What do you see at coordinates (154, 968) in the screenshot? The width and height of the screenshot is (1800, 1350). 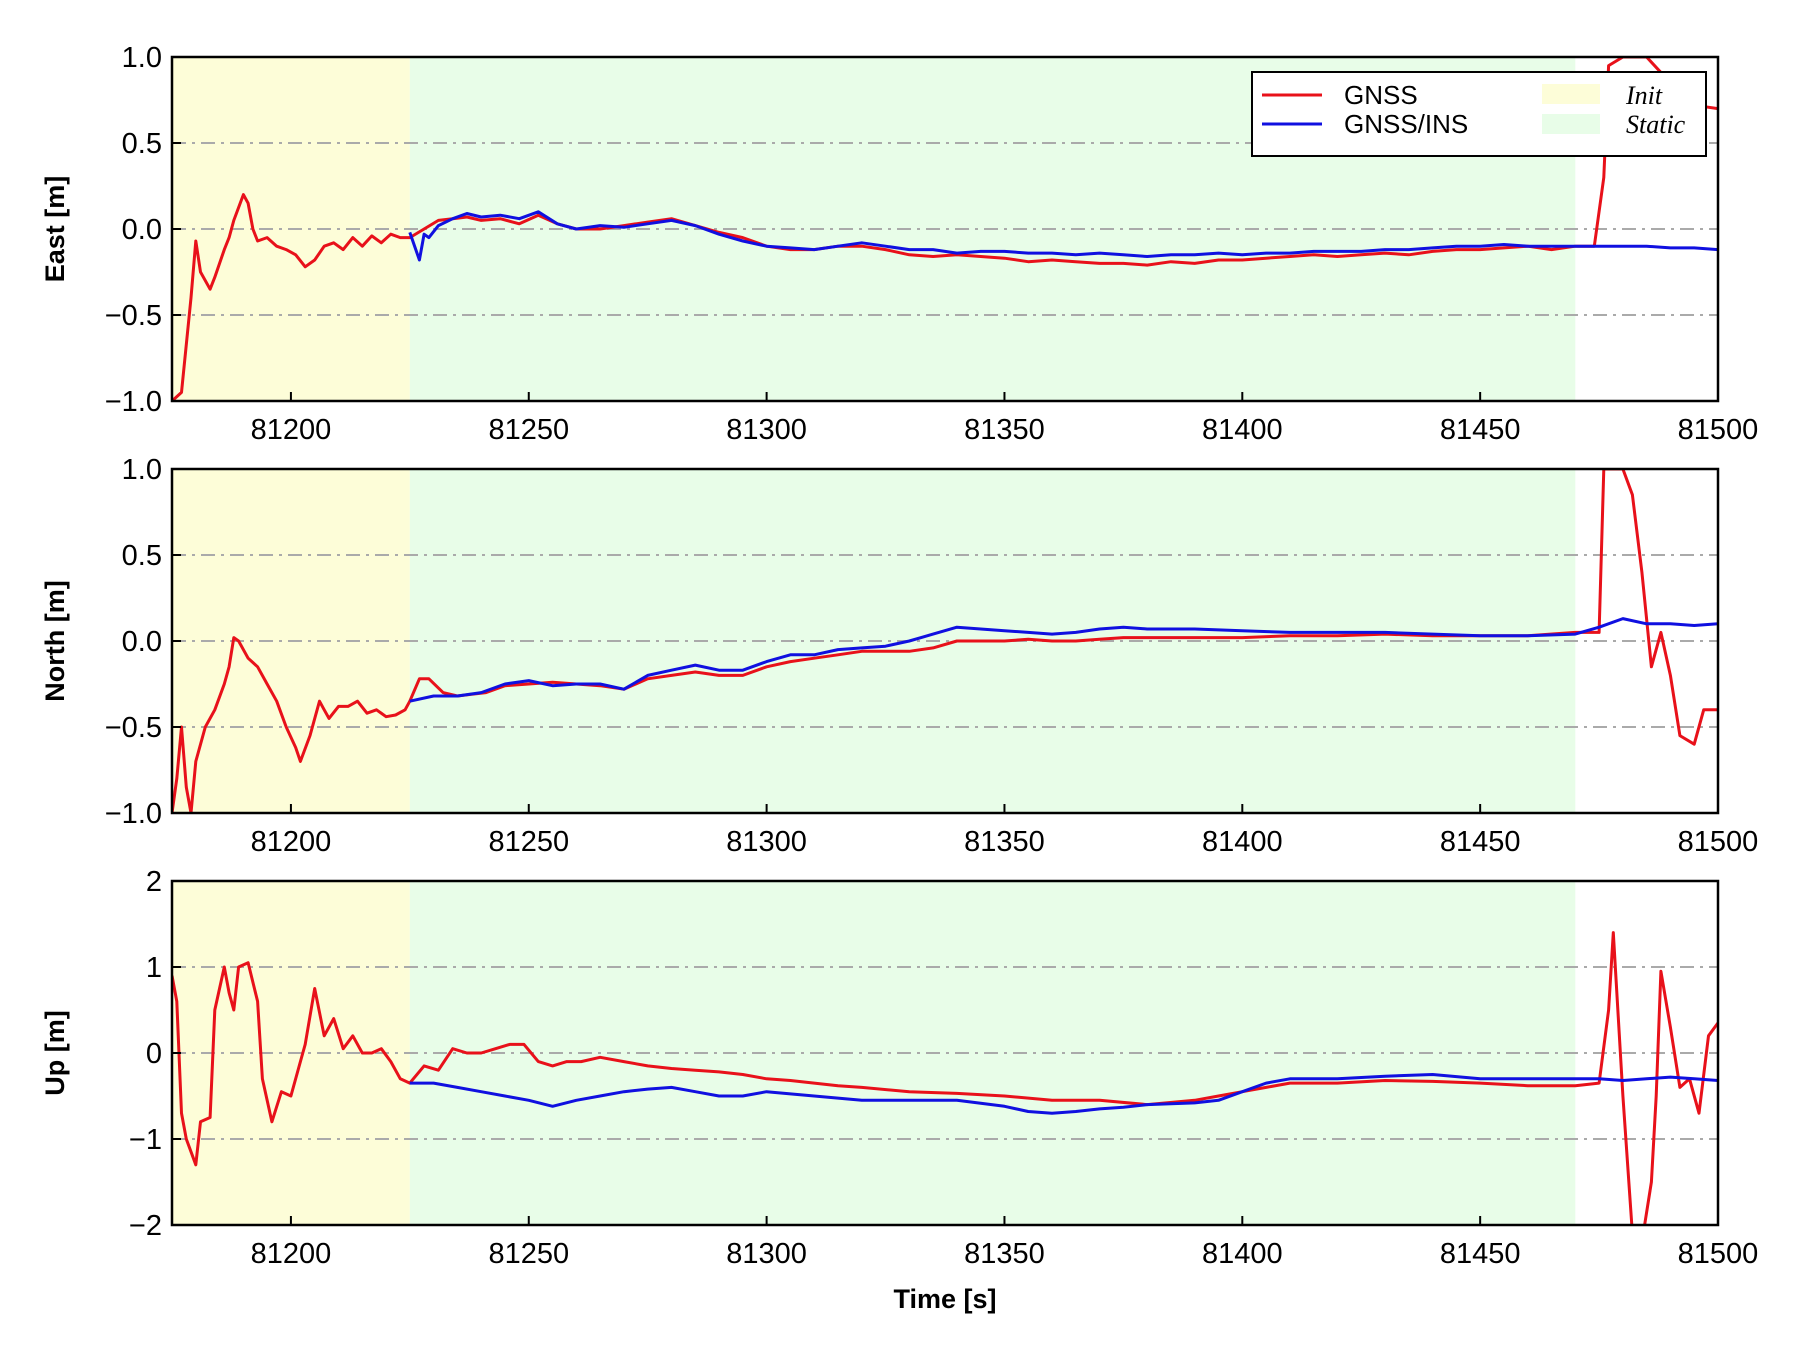 I see `y-tick-label: 1` at bounding box center [154, 968].